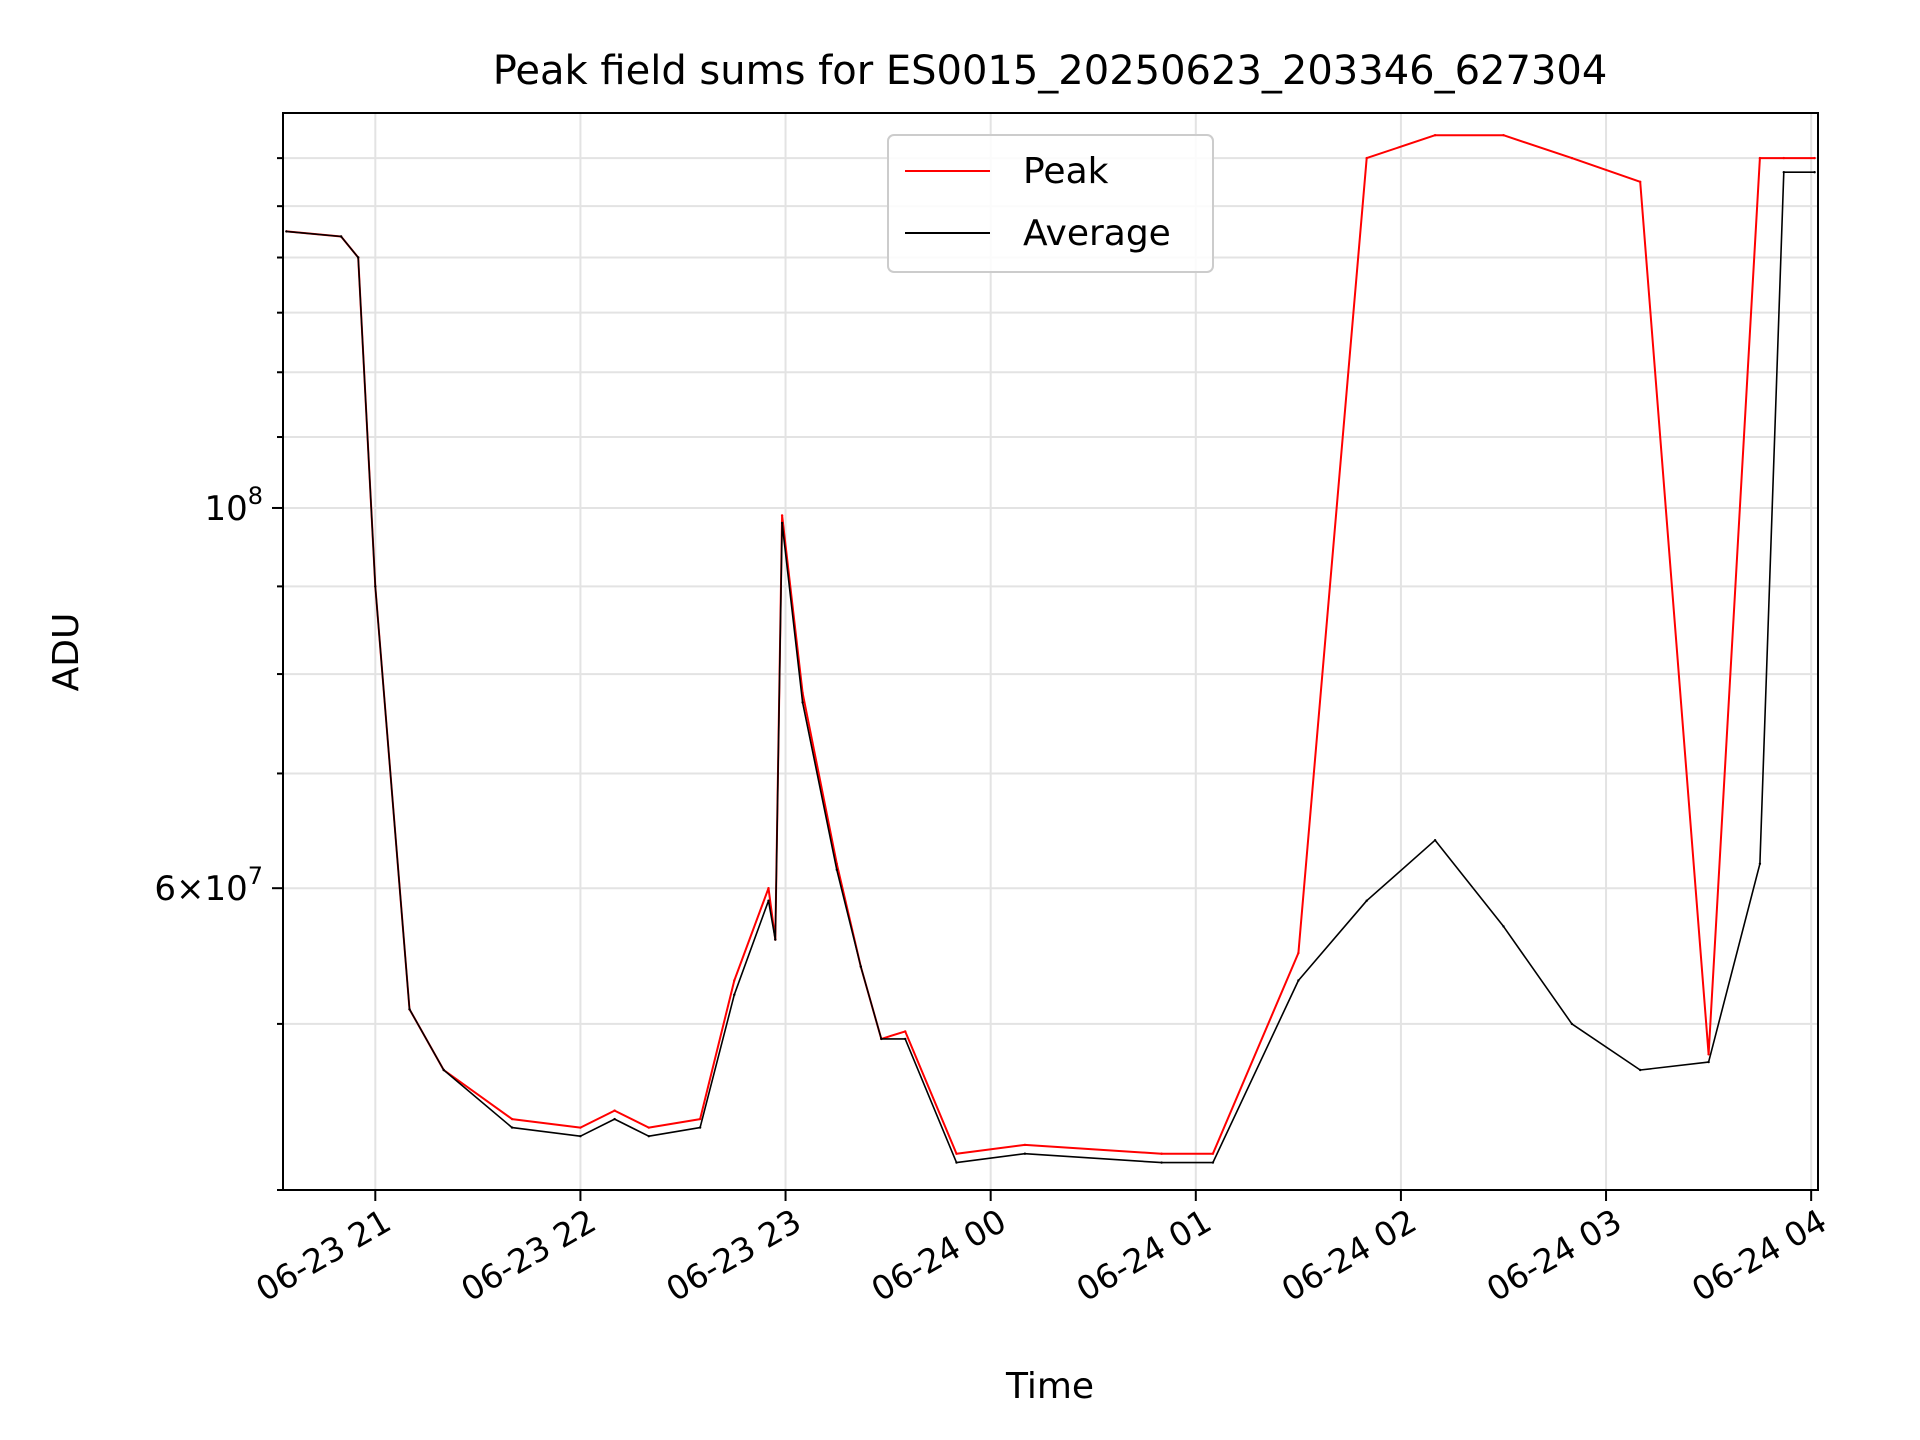 This screenshot has width=1920, height=1440. I want to click on legend: Peak Average, so click(1050, 203).